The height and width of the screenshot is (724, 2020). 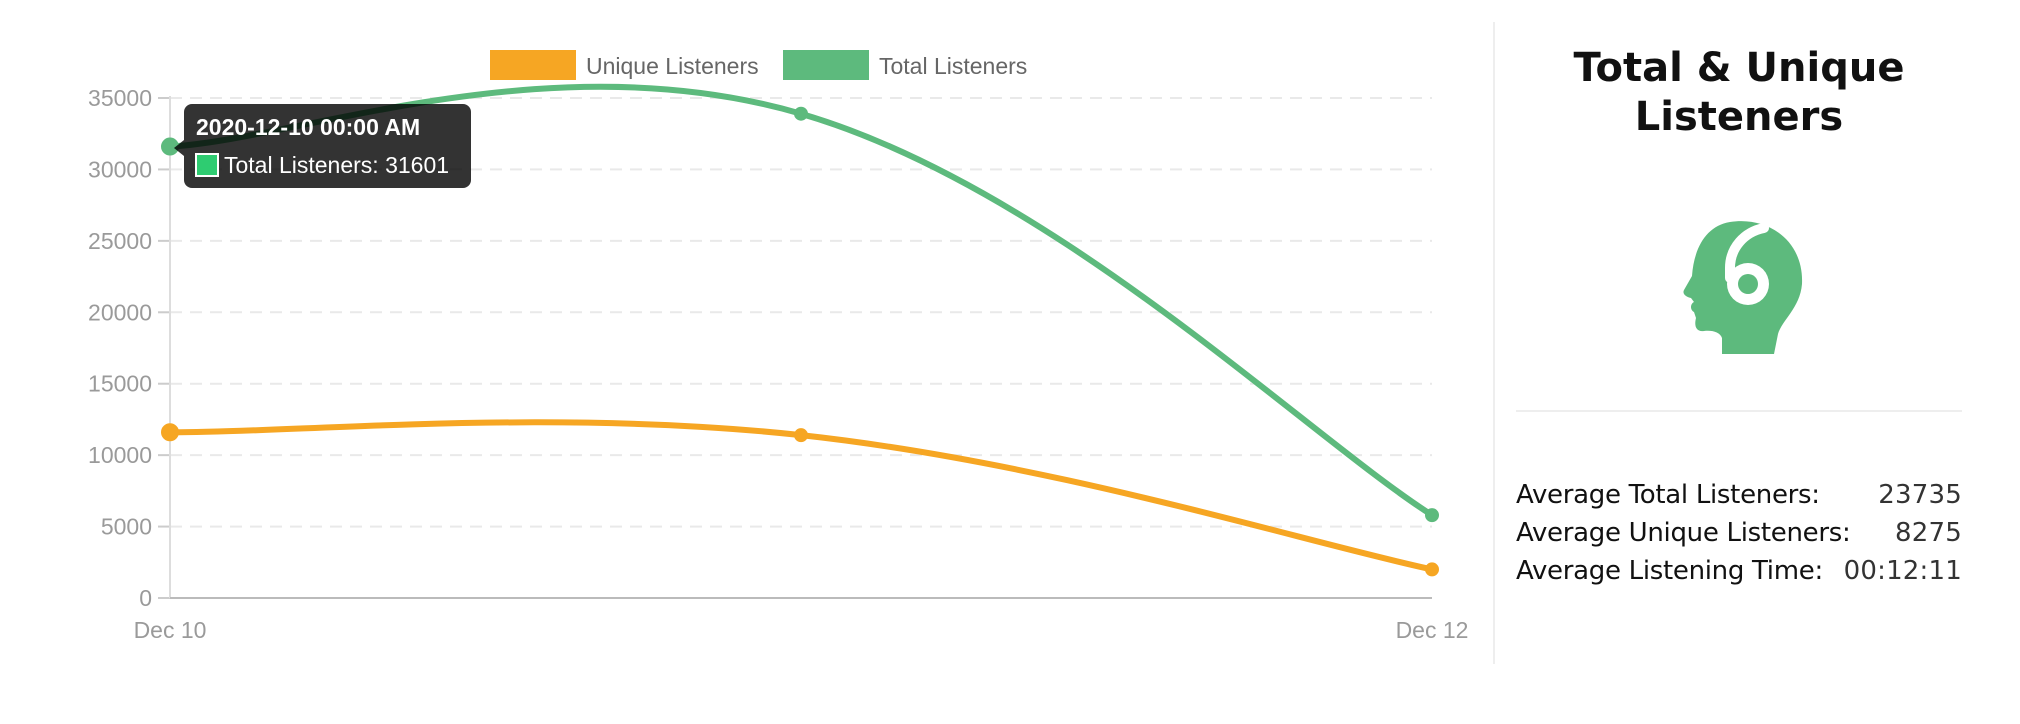 What do you see at coordinates (1494, 343) in the screenshot?
I see `panel-divider` at bounding box center [1494, 343].